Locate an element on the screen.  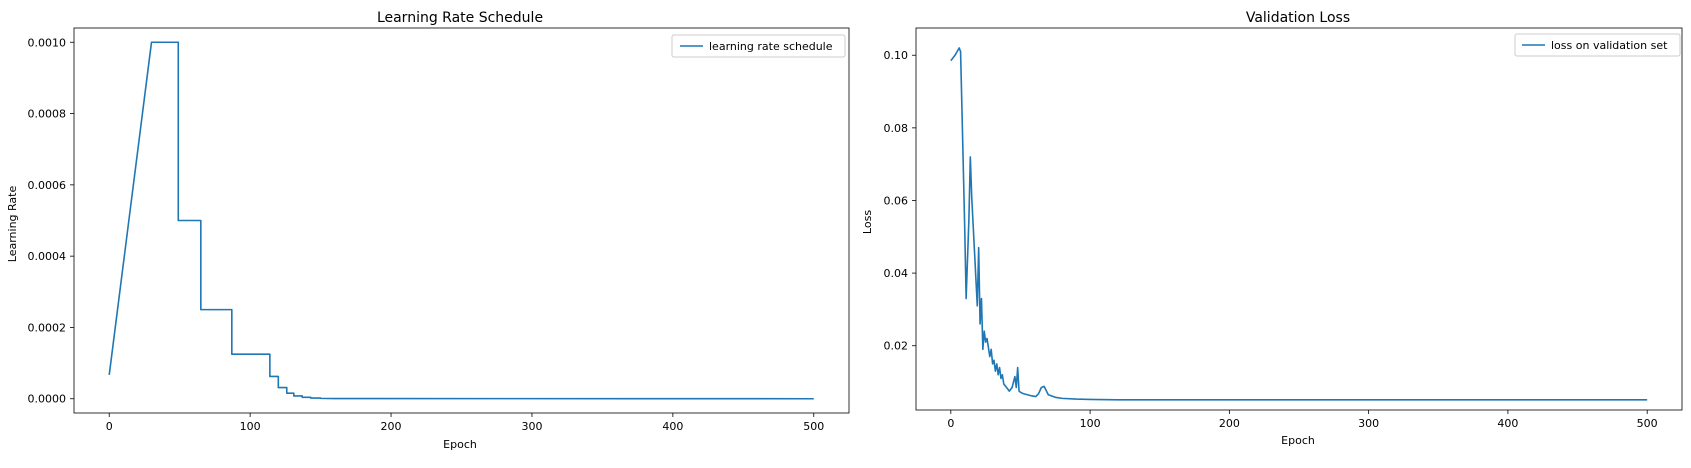
y-tick-label: 0.0010 is located at coordinates (47, 42).